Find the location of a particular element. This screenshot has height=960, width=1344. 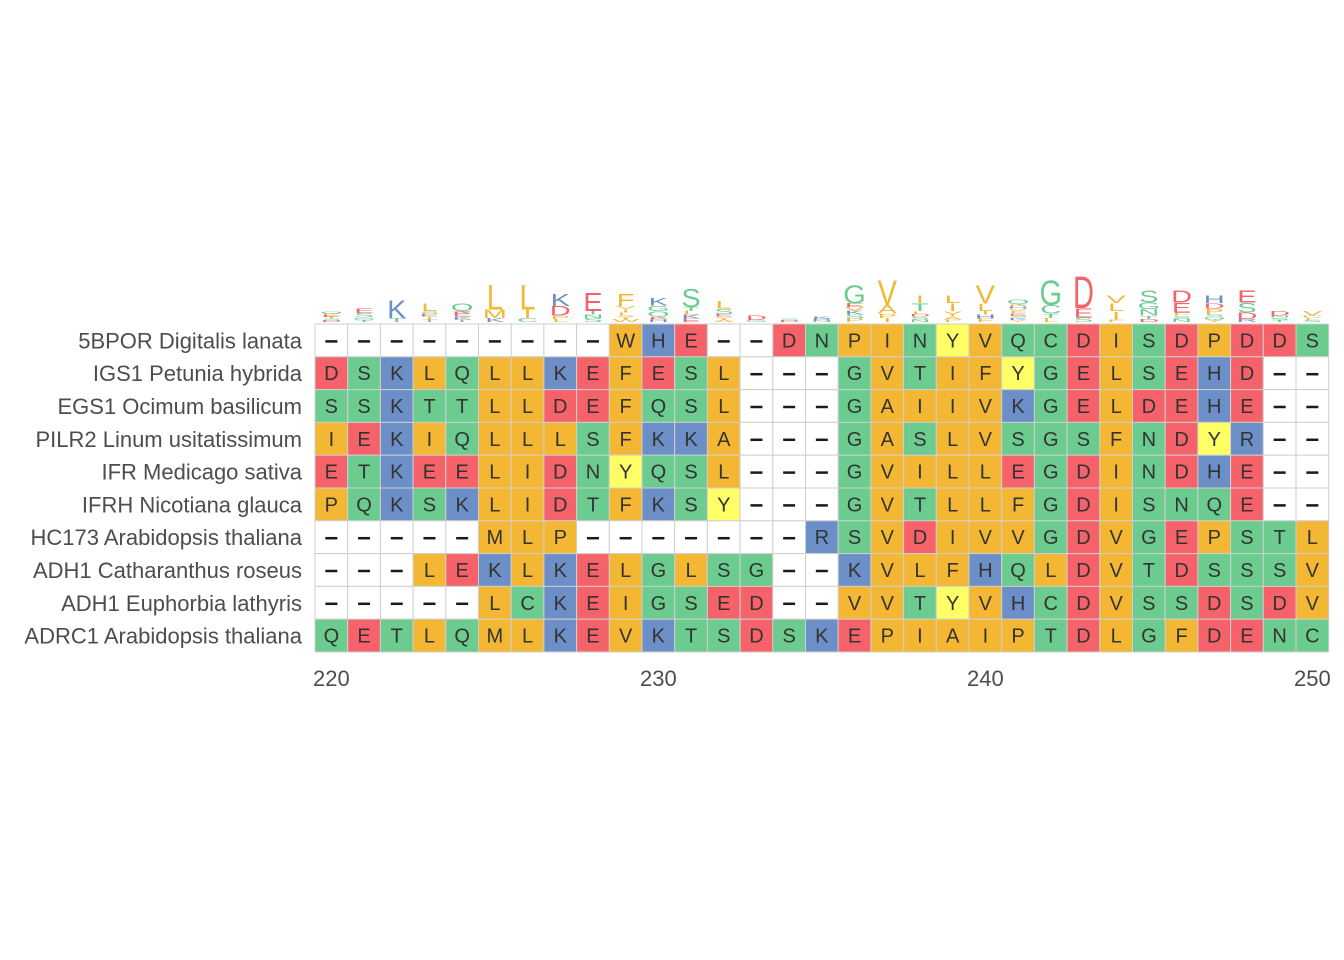

sequence-label: EGS1 Ocimum basilicum is located at coordinates (179, 406).